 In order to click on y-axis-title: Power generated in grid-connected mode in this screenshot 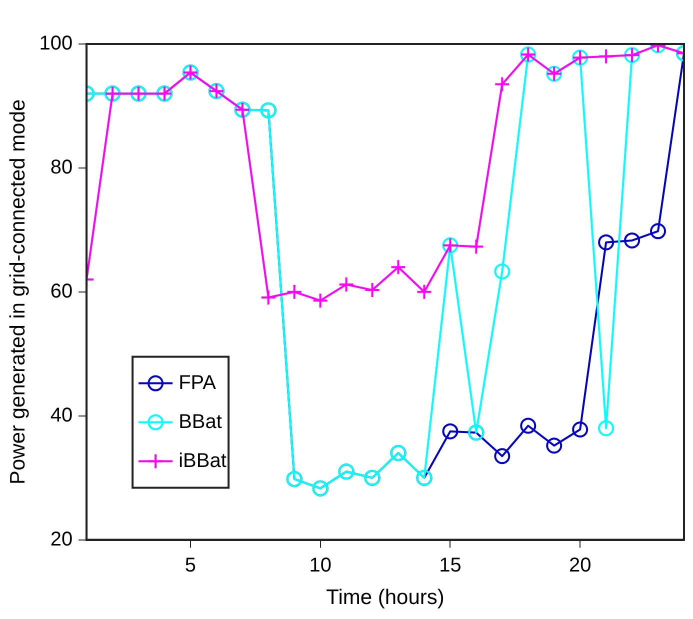, I will do `click(18, 292)`.